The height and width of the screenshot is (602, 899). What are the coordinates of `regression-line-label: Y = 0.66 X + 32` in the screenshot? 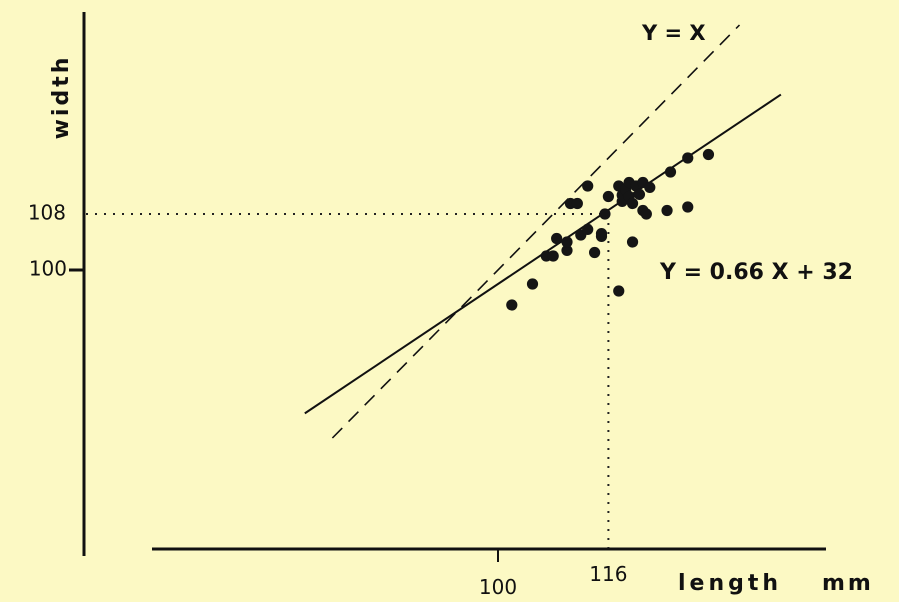 It's located at (756, 272).